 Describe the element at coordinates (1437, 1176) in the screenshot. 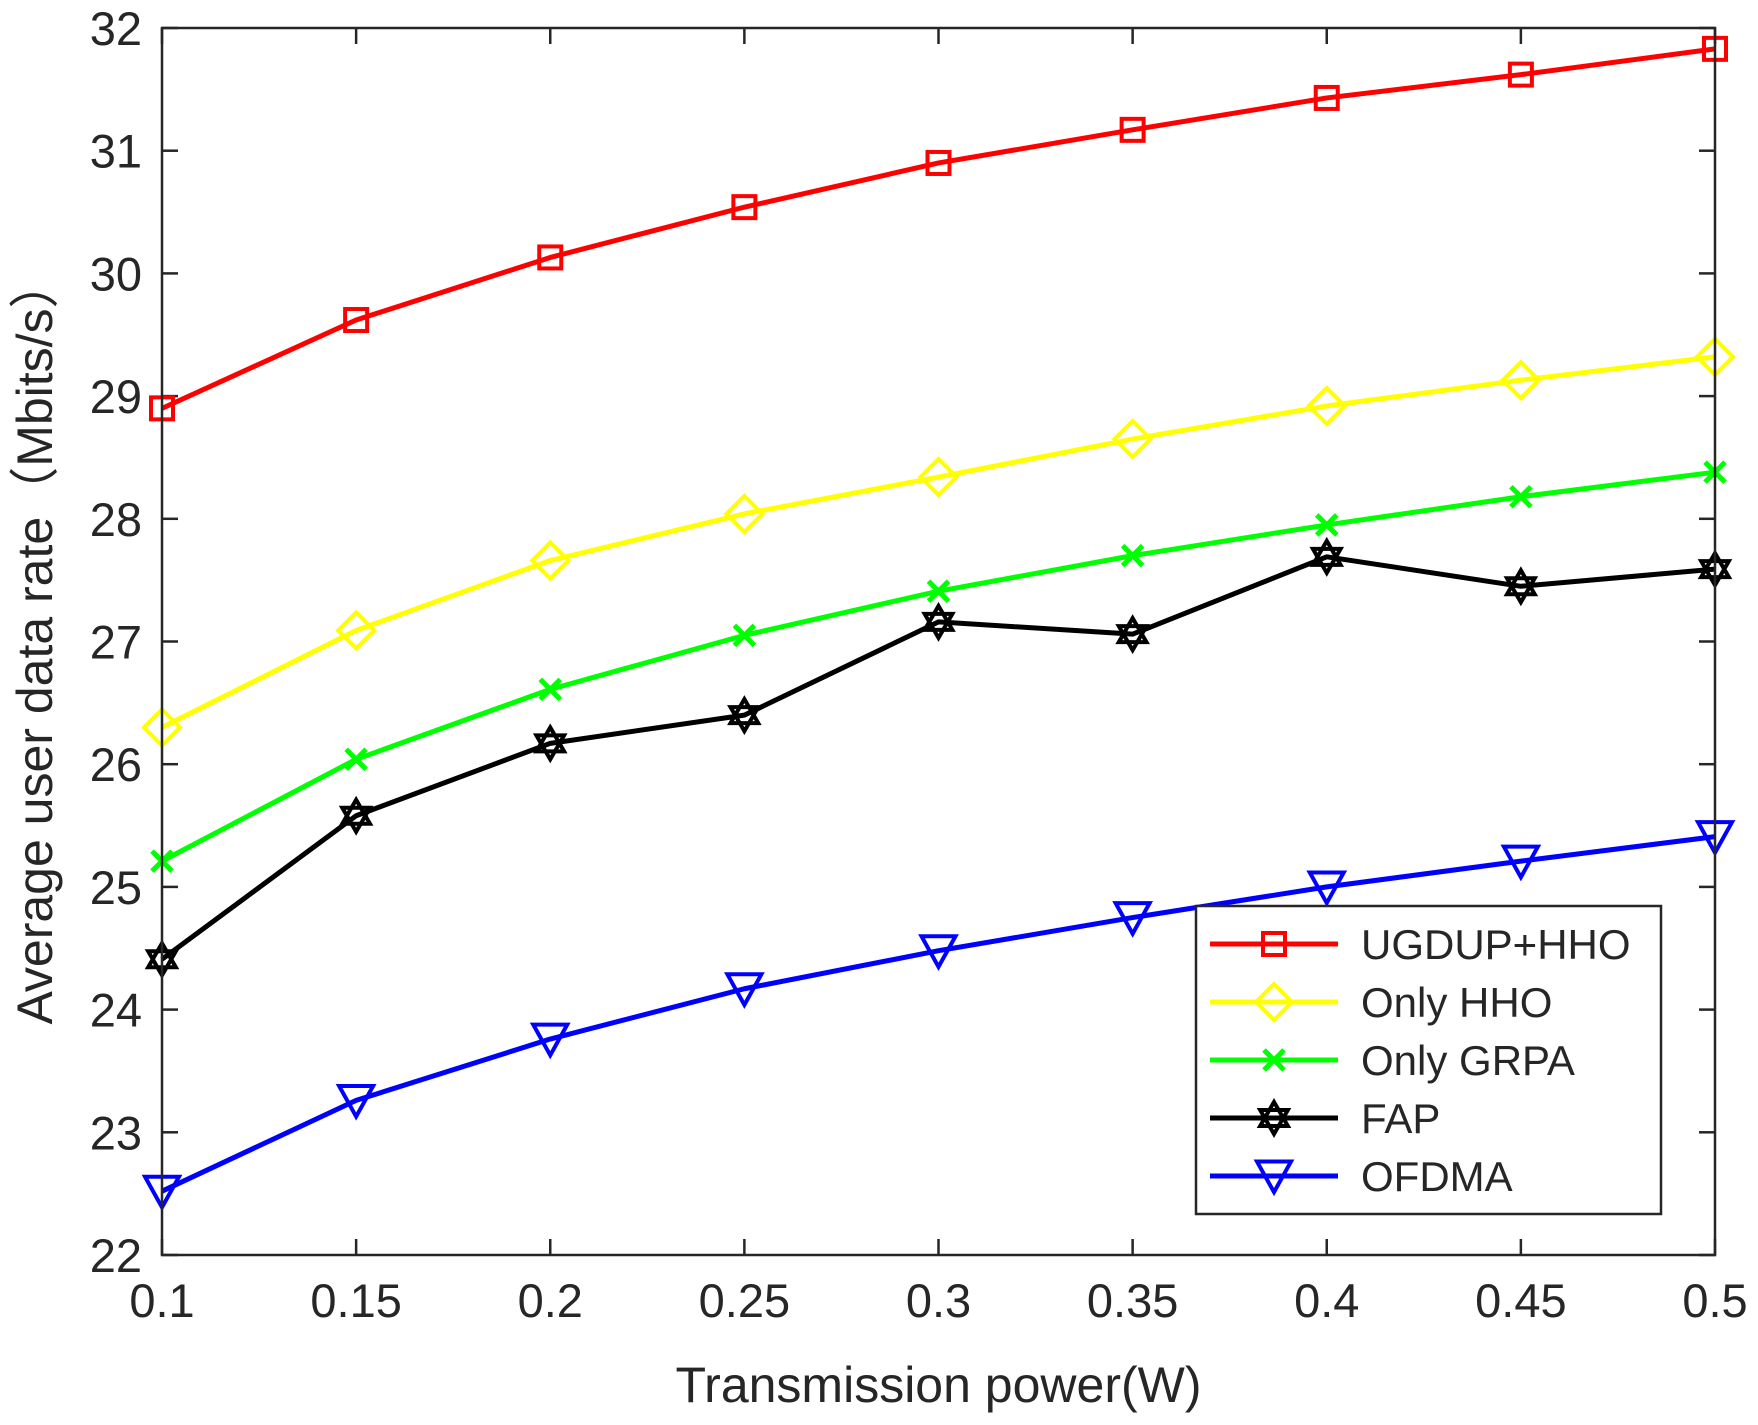

I see `legend-label: OFDMA` at that location.